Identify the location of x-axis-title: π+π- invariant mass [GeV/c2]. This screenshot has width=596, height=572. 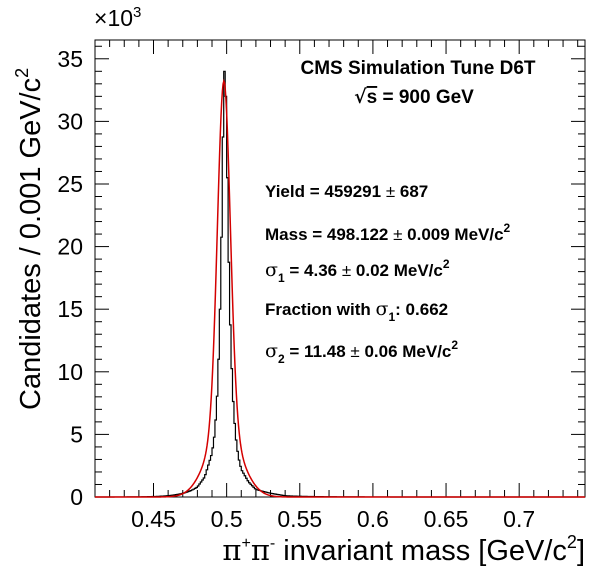
(403, 549).